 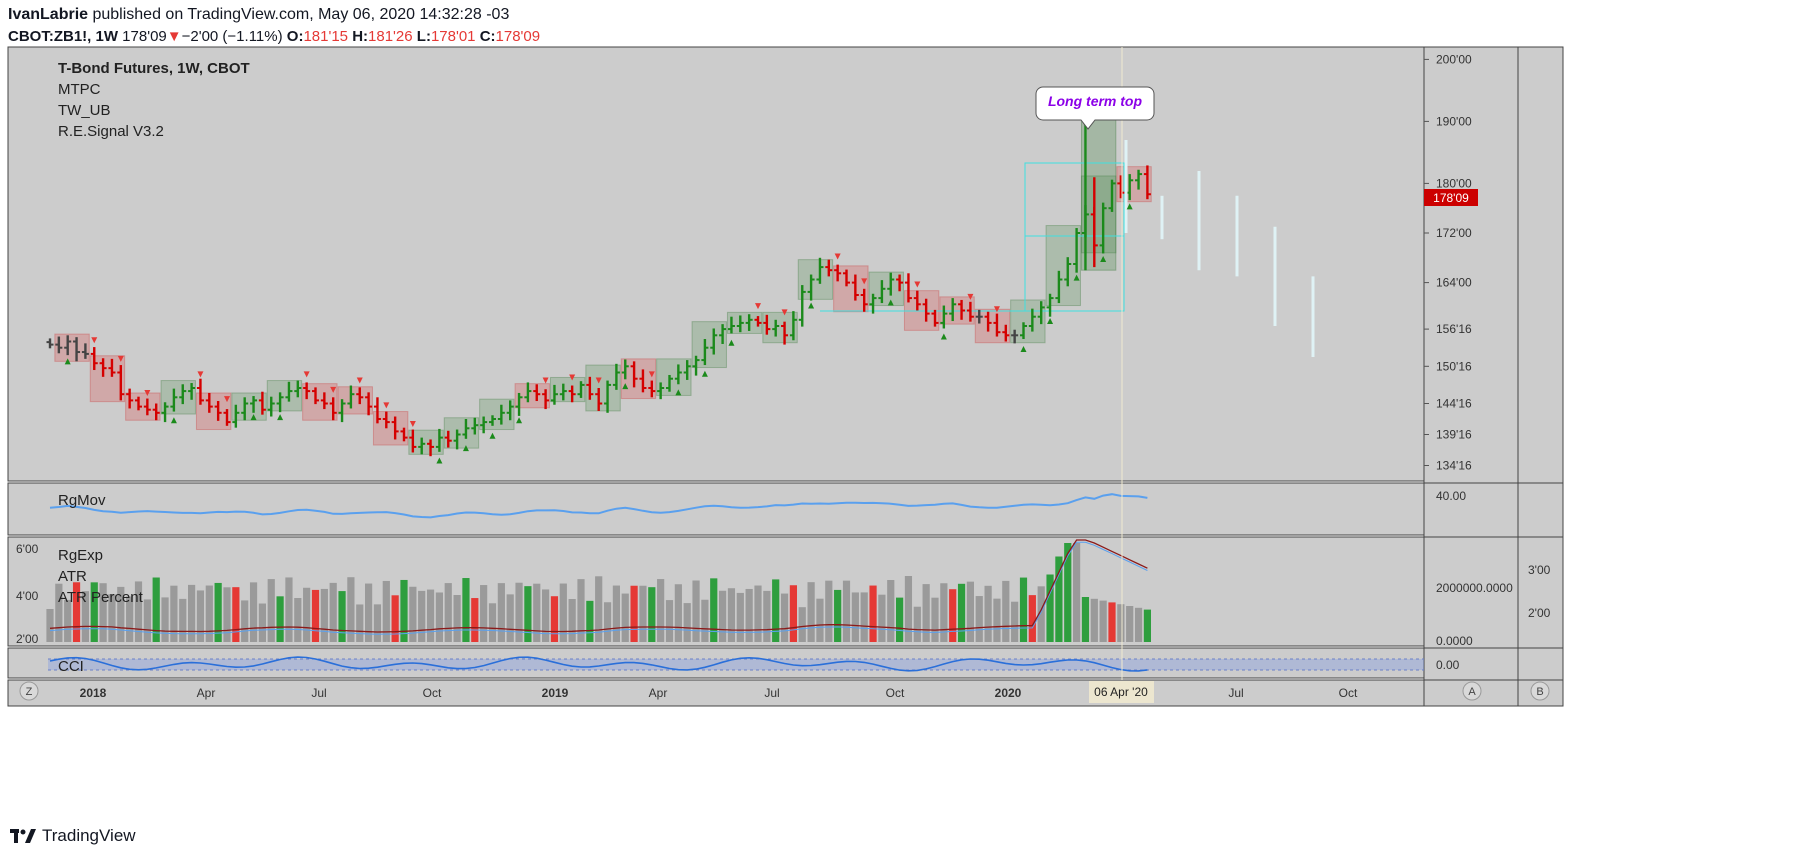 What do you see at coordinates (72, 576) in the screenshot?
I see `legend-atr: ATR` at bounding box center [72, 576].